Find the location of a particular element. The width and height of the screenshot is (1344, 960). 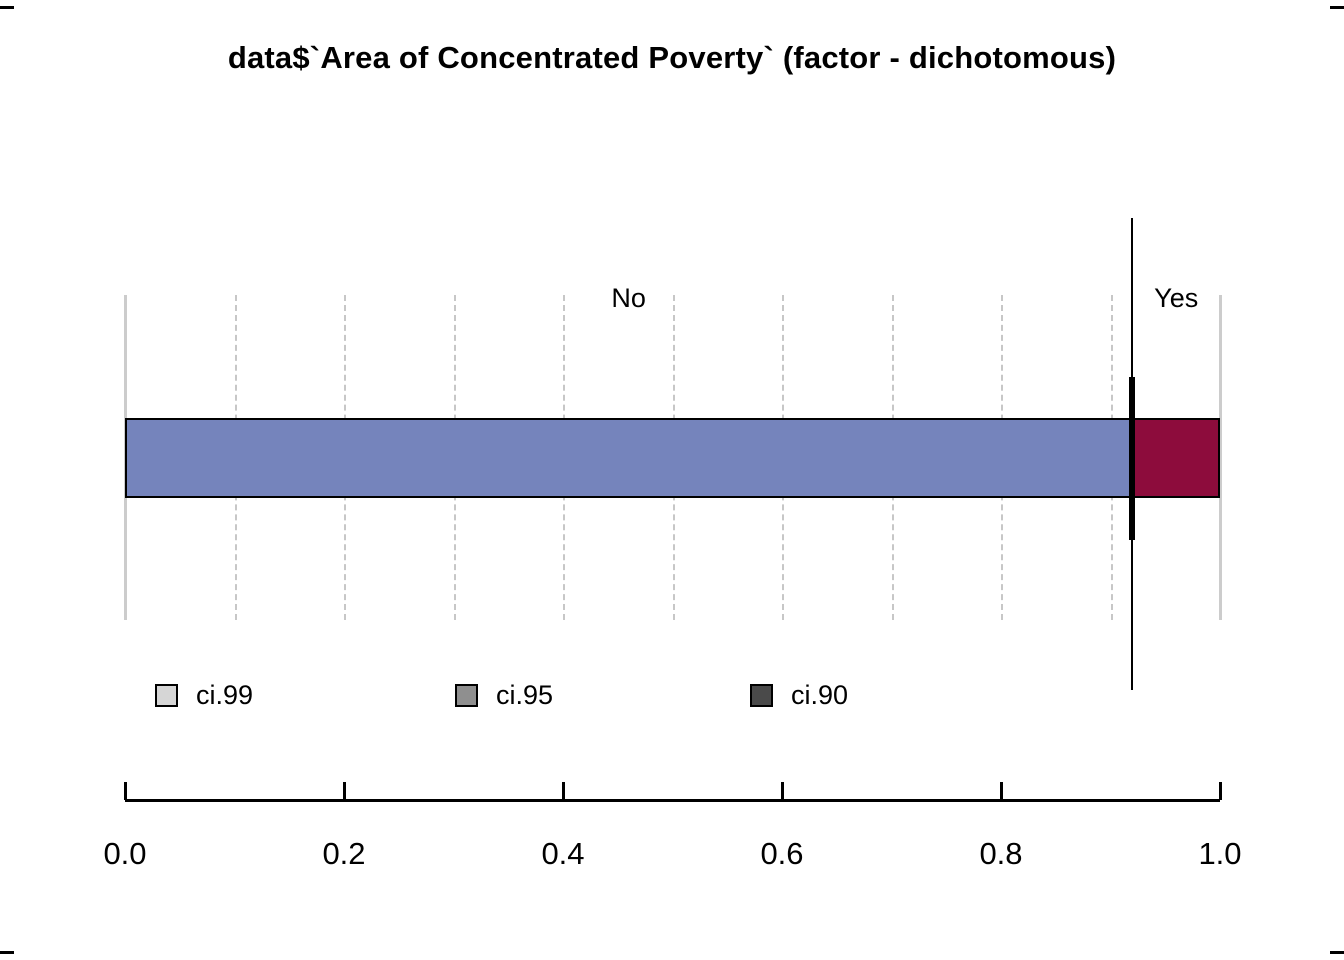

ci-whisker is located at coordinates (1132, 458).